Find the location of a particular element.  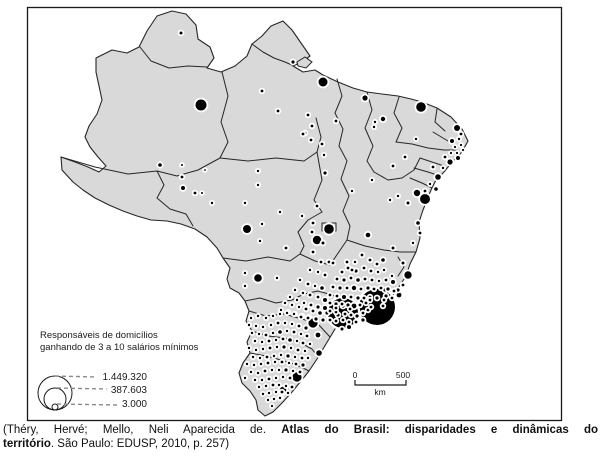

scale-bar: 0 500 km is located at coordinates (382, 383).